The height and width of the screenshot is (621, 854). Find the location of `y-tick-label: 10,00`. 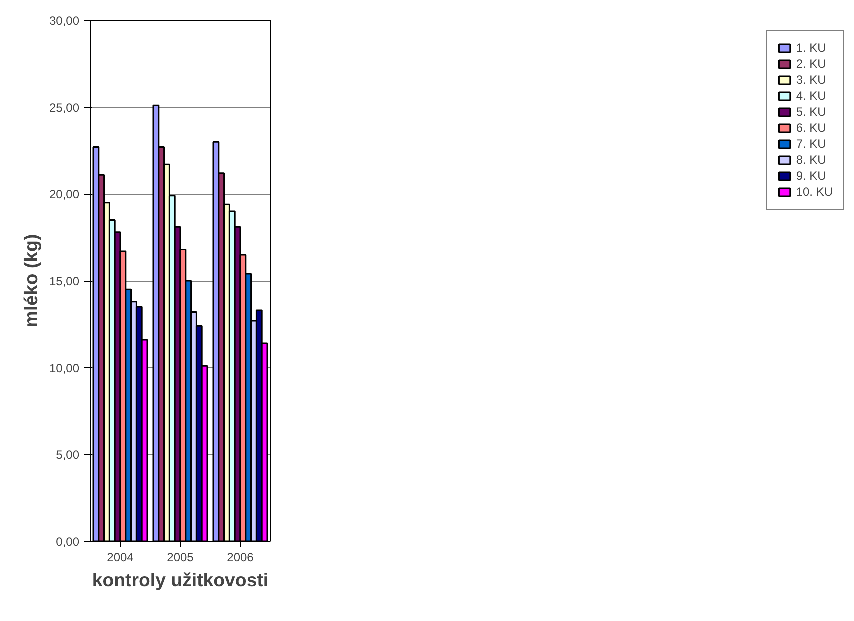

y-tick-label: 10,00 is located at coordinates (64, 368).